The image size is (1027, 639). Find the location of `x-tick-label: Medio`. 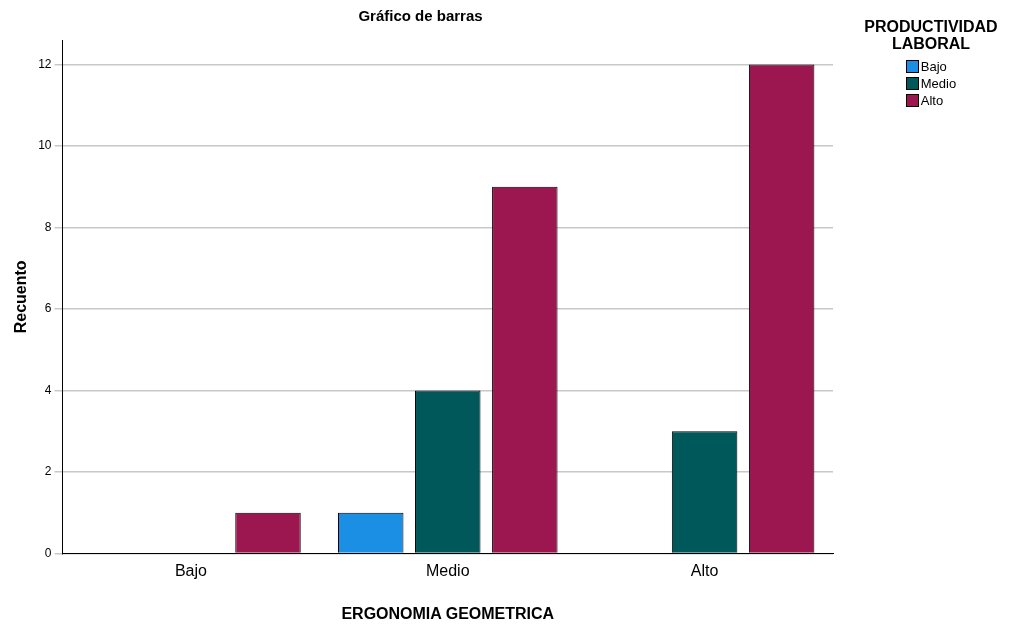

x-tick-label: Medio is located at coordinates (447, 570).